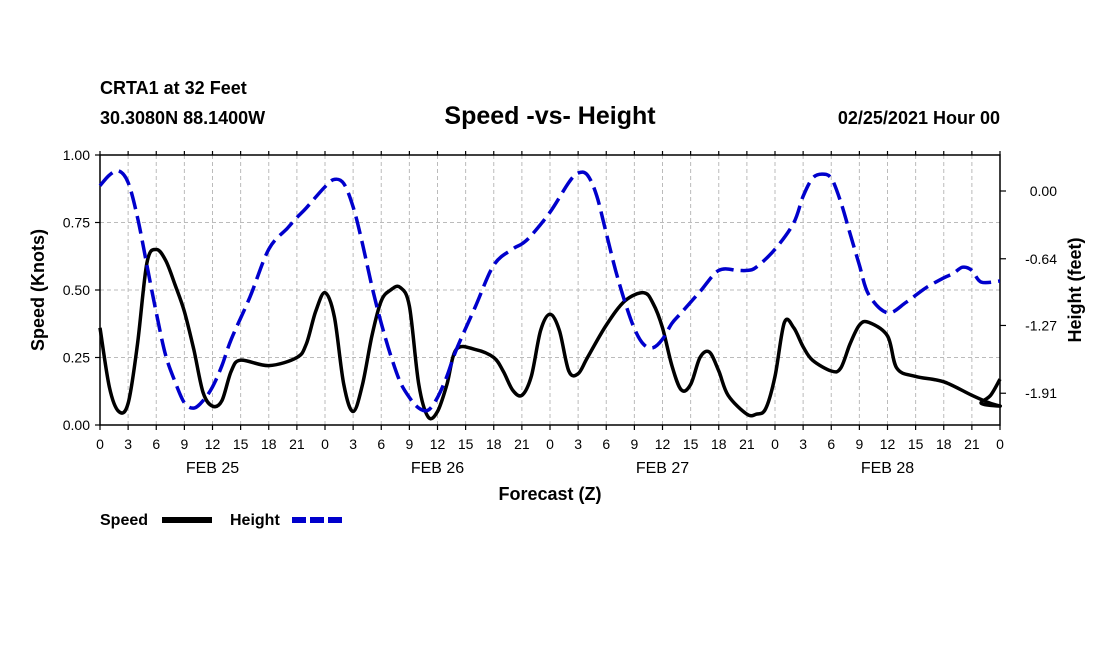 The width and height of the screenshot is (1100, 650). What do you see at coordinates (212, 468) in the screenshot?
I see `day-label: FEB 25` at bounding box center [212, 468].